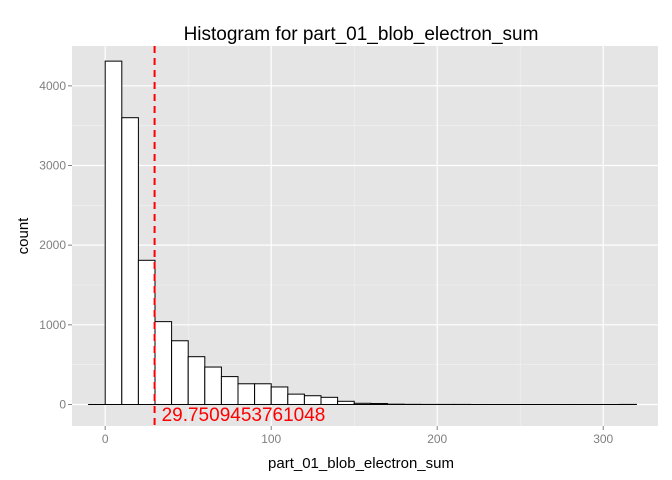  I want to click on chart-title: Histogram for part_01_blob_electron_sum, so click(361, 34).